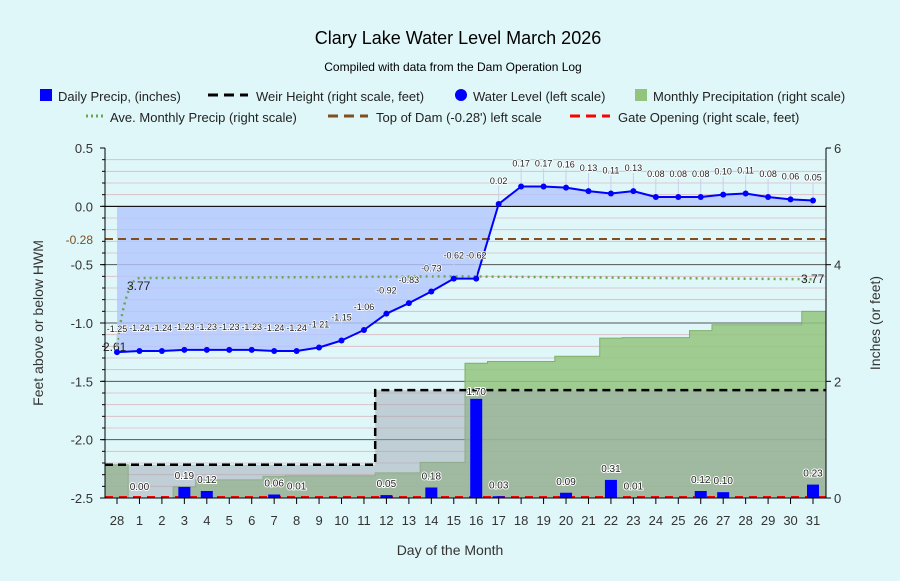 The width and height of the screenshot is (900, 581). I want to click on x-tick-label: 15, so click(454, 520).